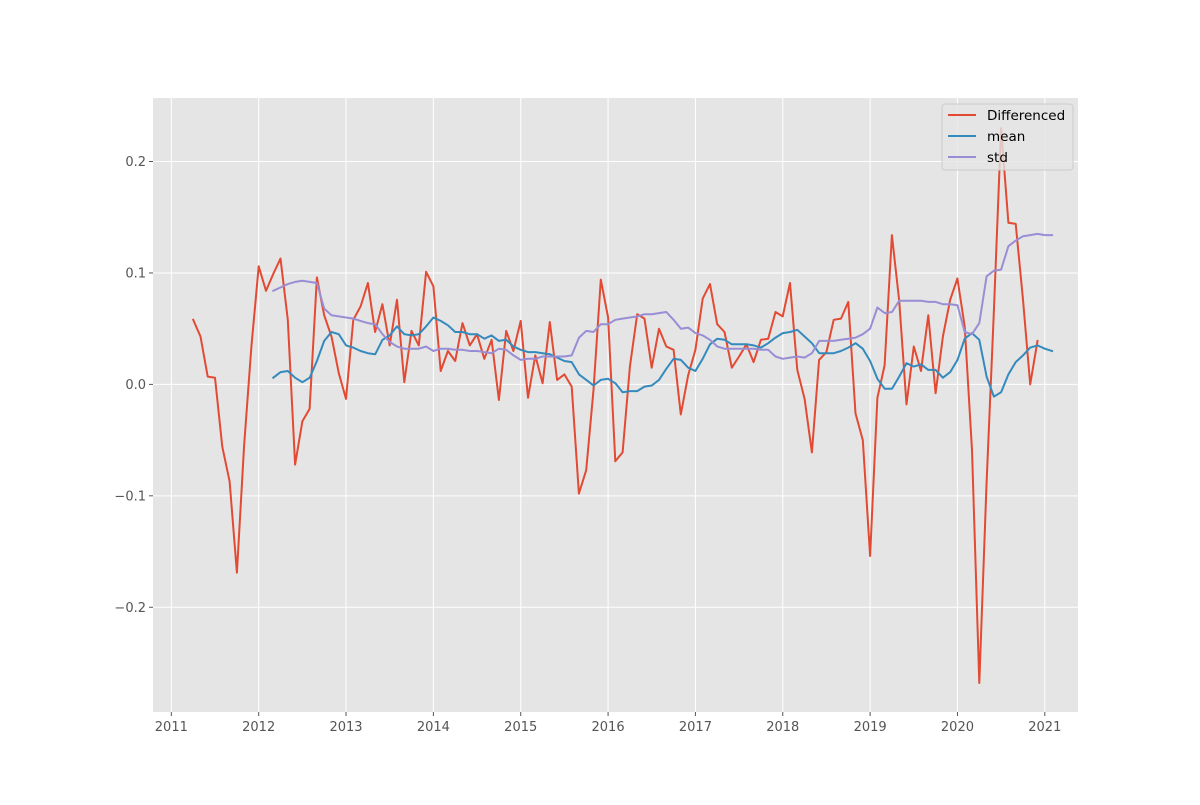 The image size is (1200, 805). What do you see at coordinates (997, 158) in the screenshot?
I see `legend-label: std` at bounding box center [997, 158].